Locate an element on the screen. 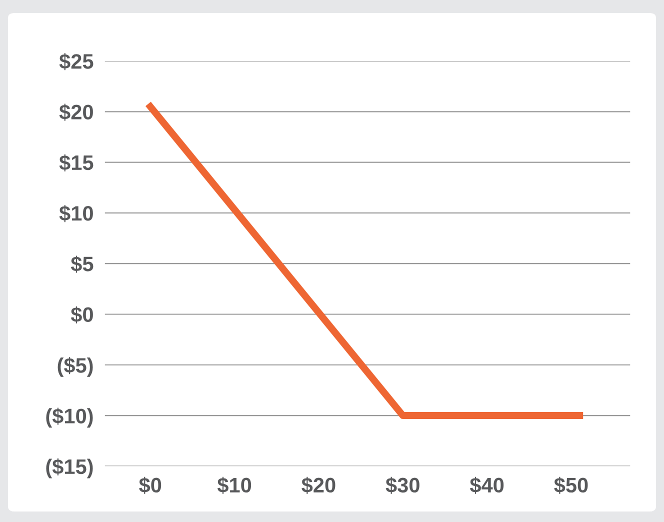 This screenshot has width=664, height=522. y-tick-label: $5 is located at coordinates (82, 264).